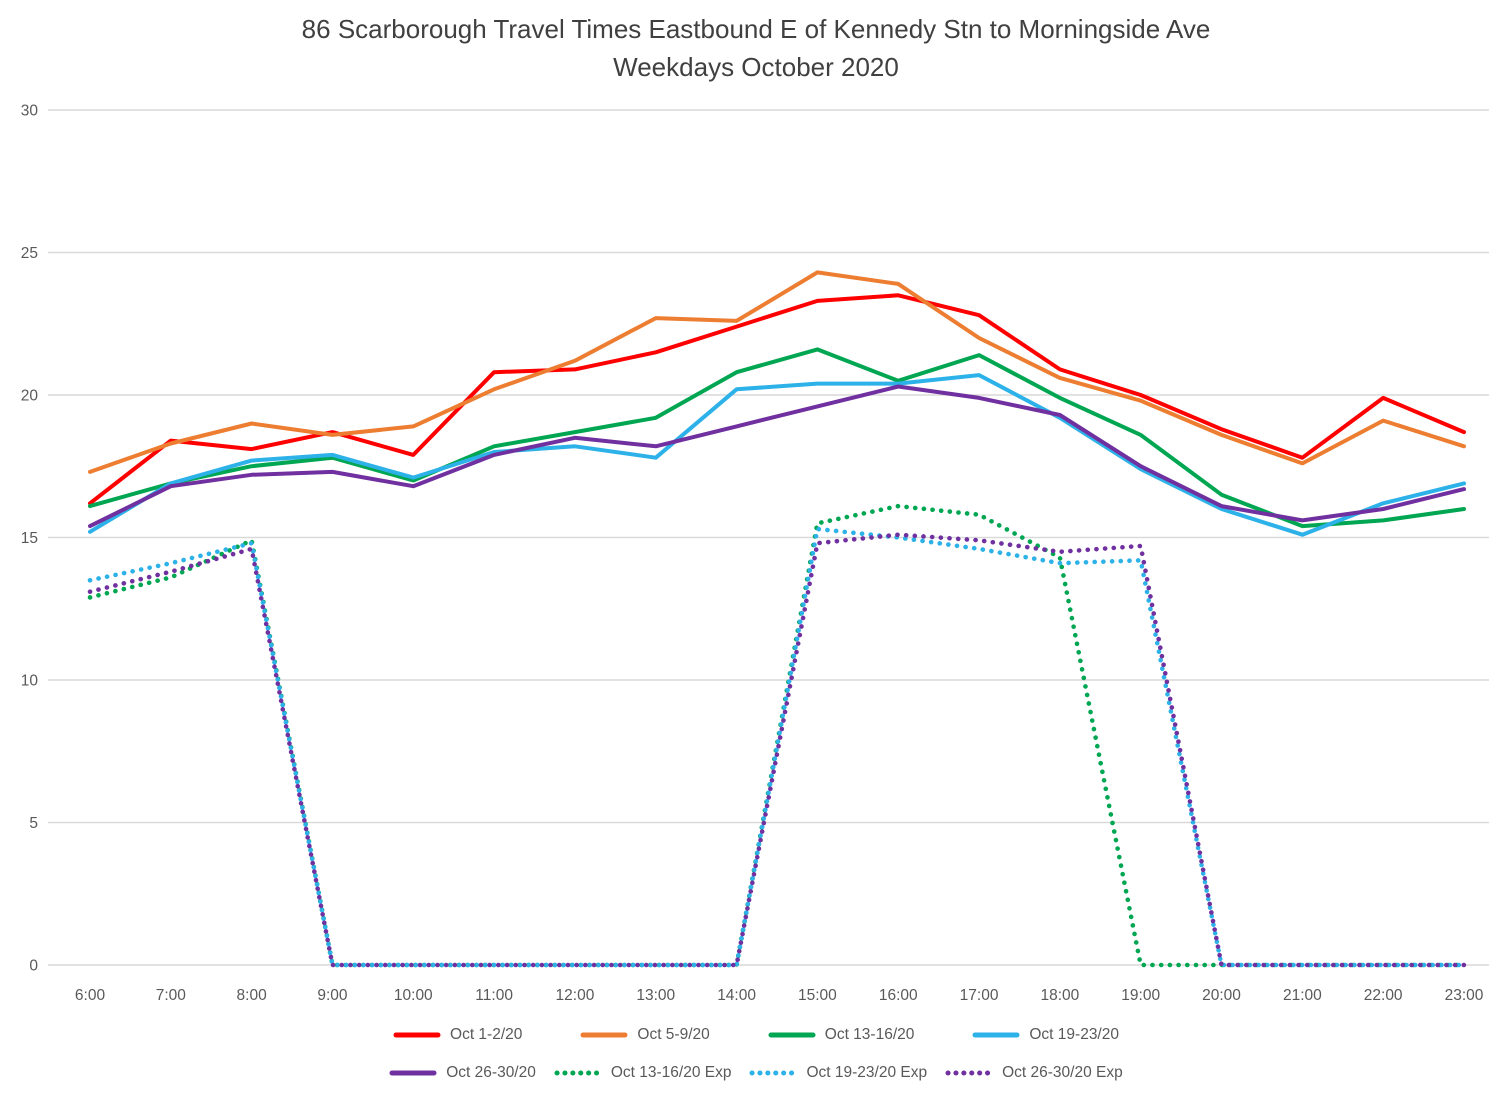  Describe the element at coordinates (29, 538) in the screenshot. I see `y-tick-label: 15` at that location.